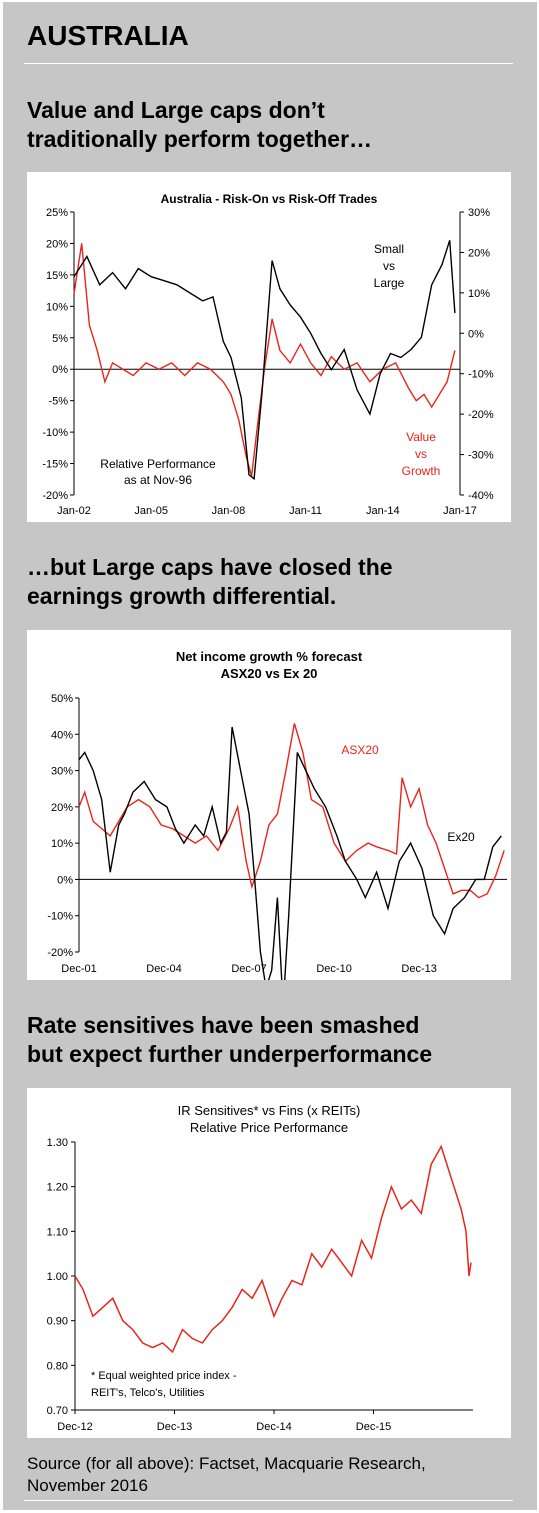 The image size is (539, 1513). What do you see at coordinates (273, 1249) in the screenshot?
I see `series-ir-sensitives` at bounding box center [273, 1249].